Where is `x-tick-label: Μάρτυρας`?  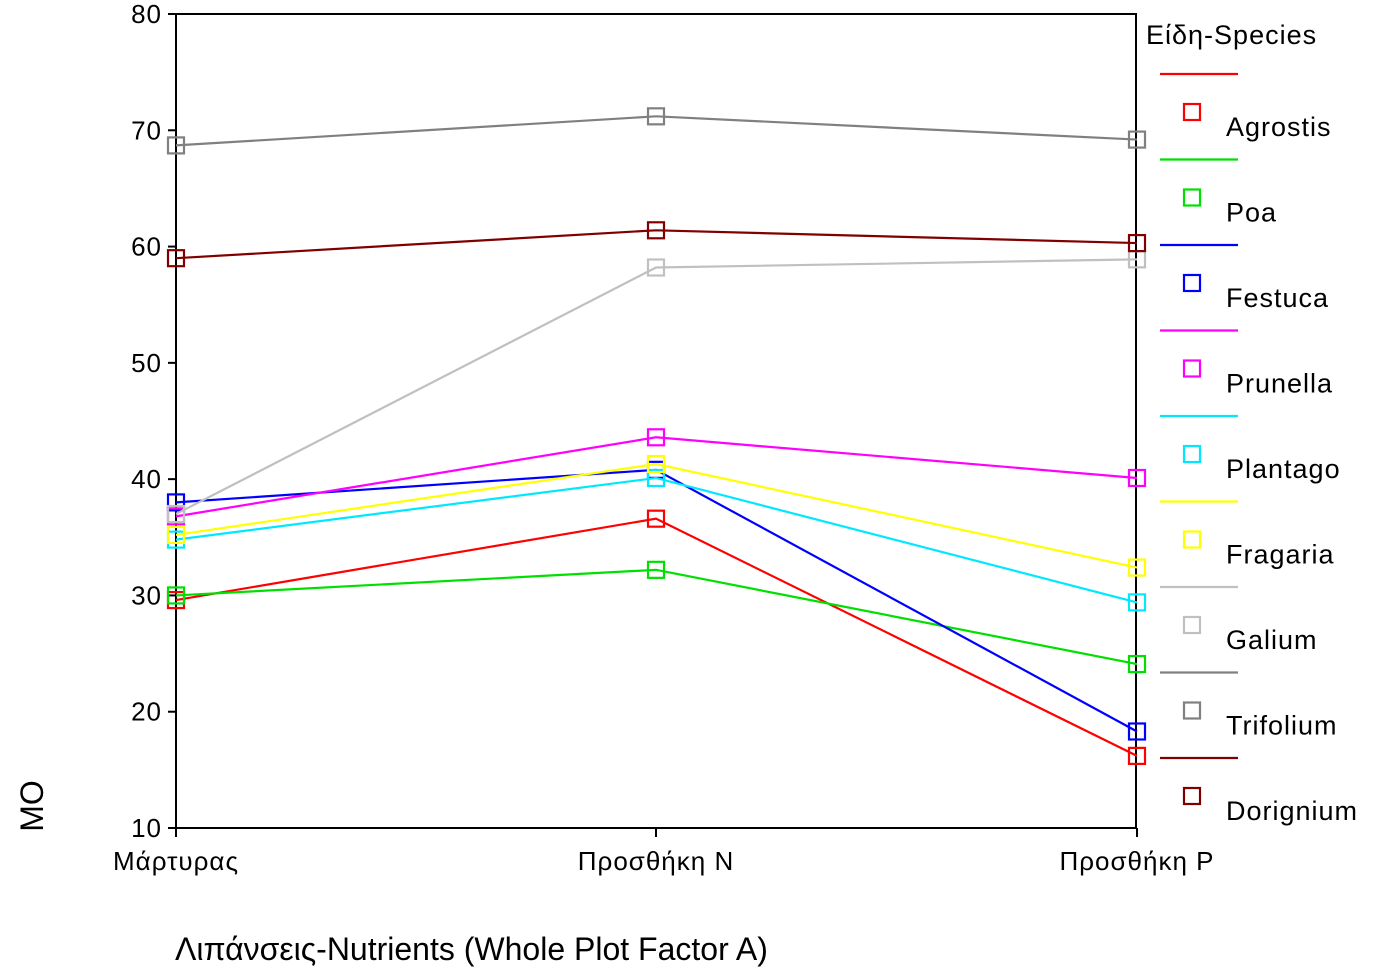 x-tick-label: Μάρτυρας is located at coordinates (176, 861).